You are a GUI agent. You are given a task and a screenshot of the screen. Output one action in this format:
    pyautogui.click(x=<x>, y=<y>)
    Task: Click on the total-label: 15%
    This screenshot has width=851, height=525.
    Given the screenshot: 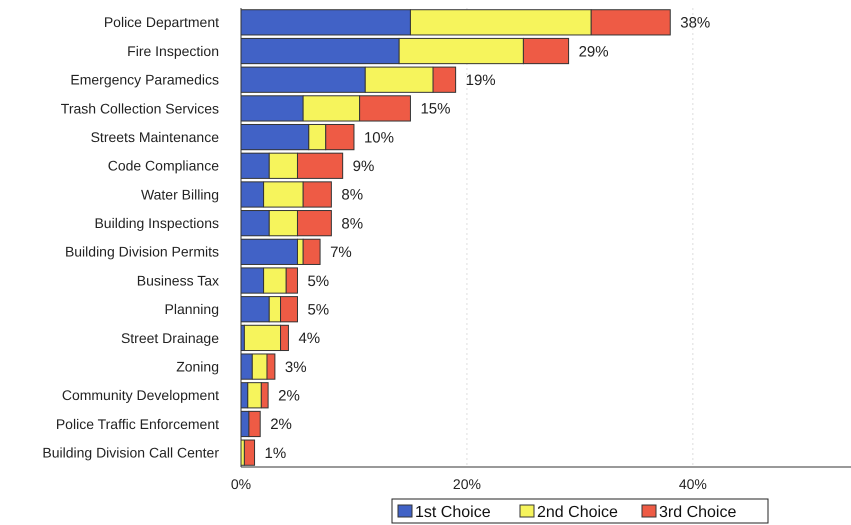 What is the action you would take?
    pyautogui.click(x=435, y=109)
    